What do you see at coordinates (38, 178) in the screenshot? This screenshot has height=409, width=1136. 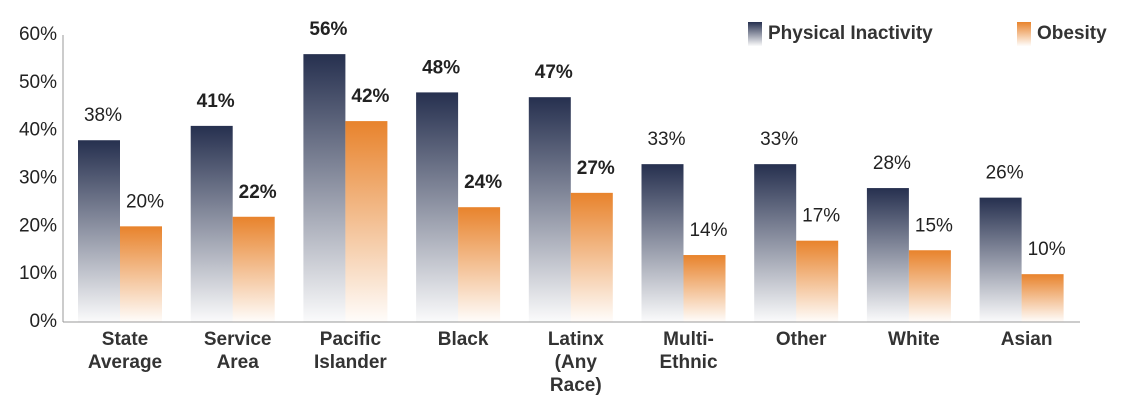 I see `y-tick-label: 30%` at bounding box center [38, 178].